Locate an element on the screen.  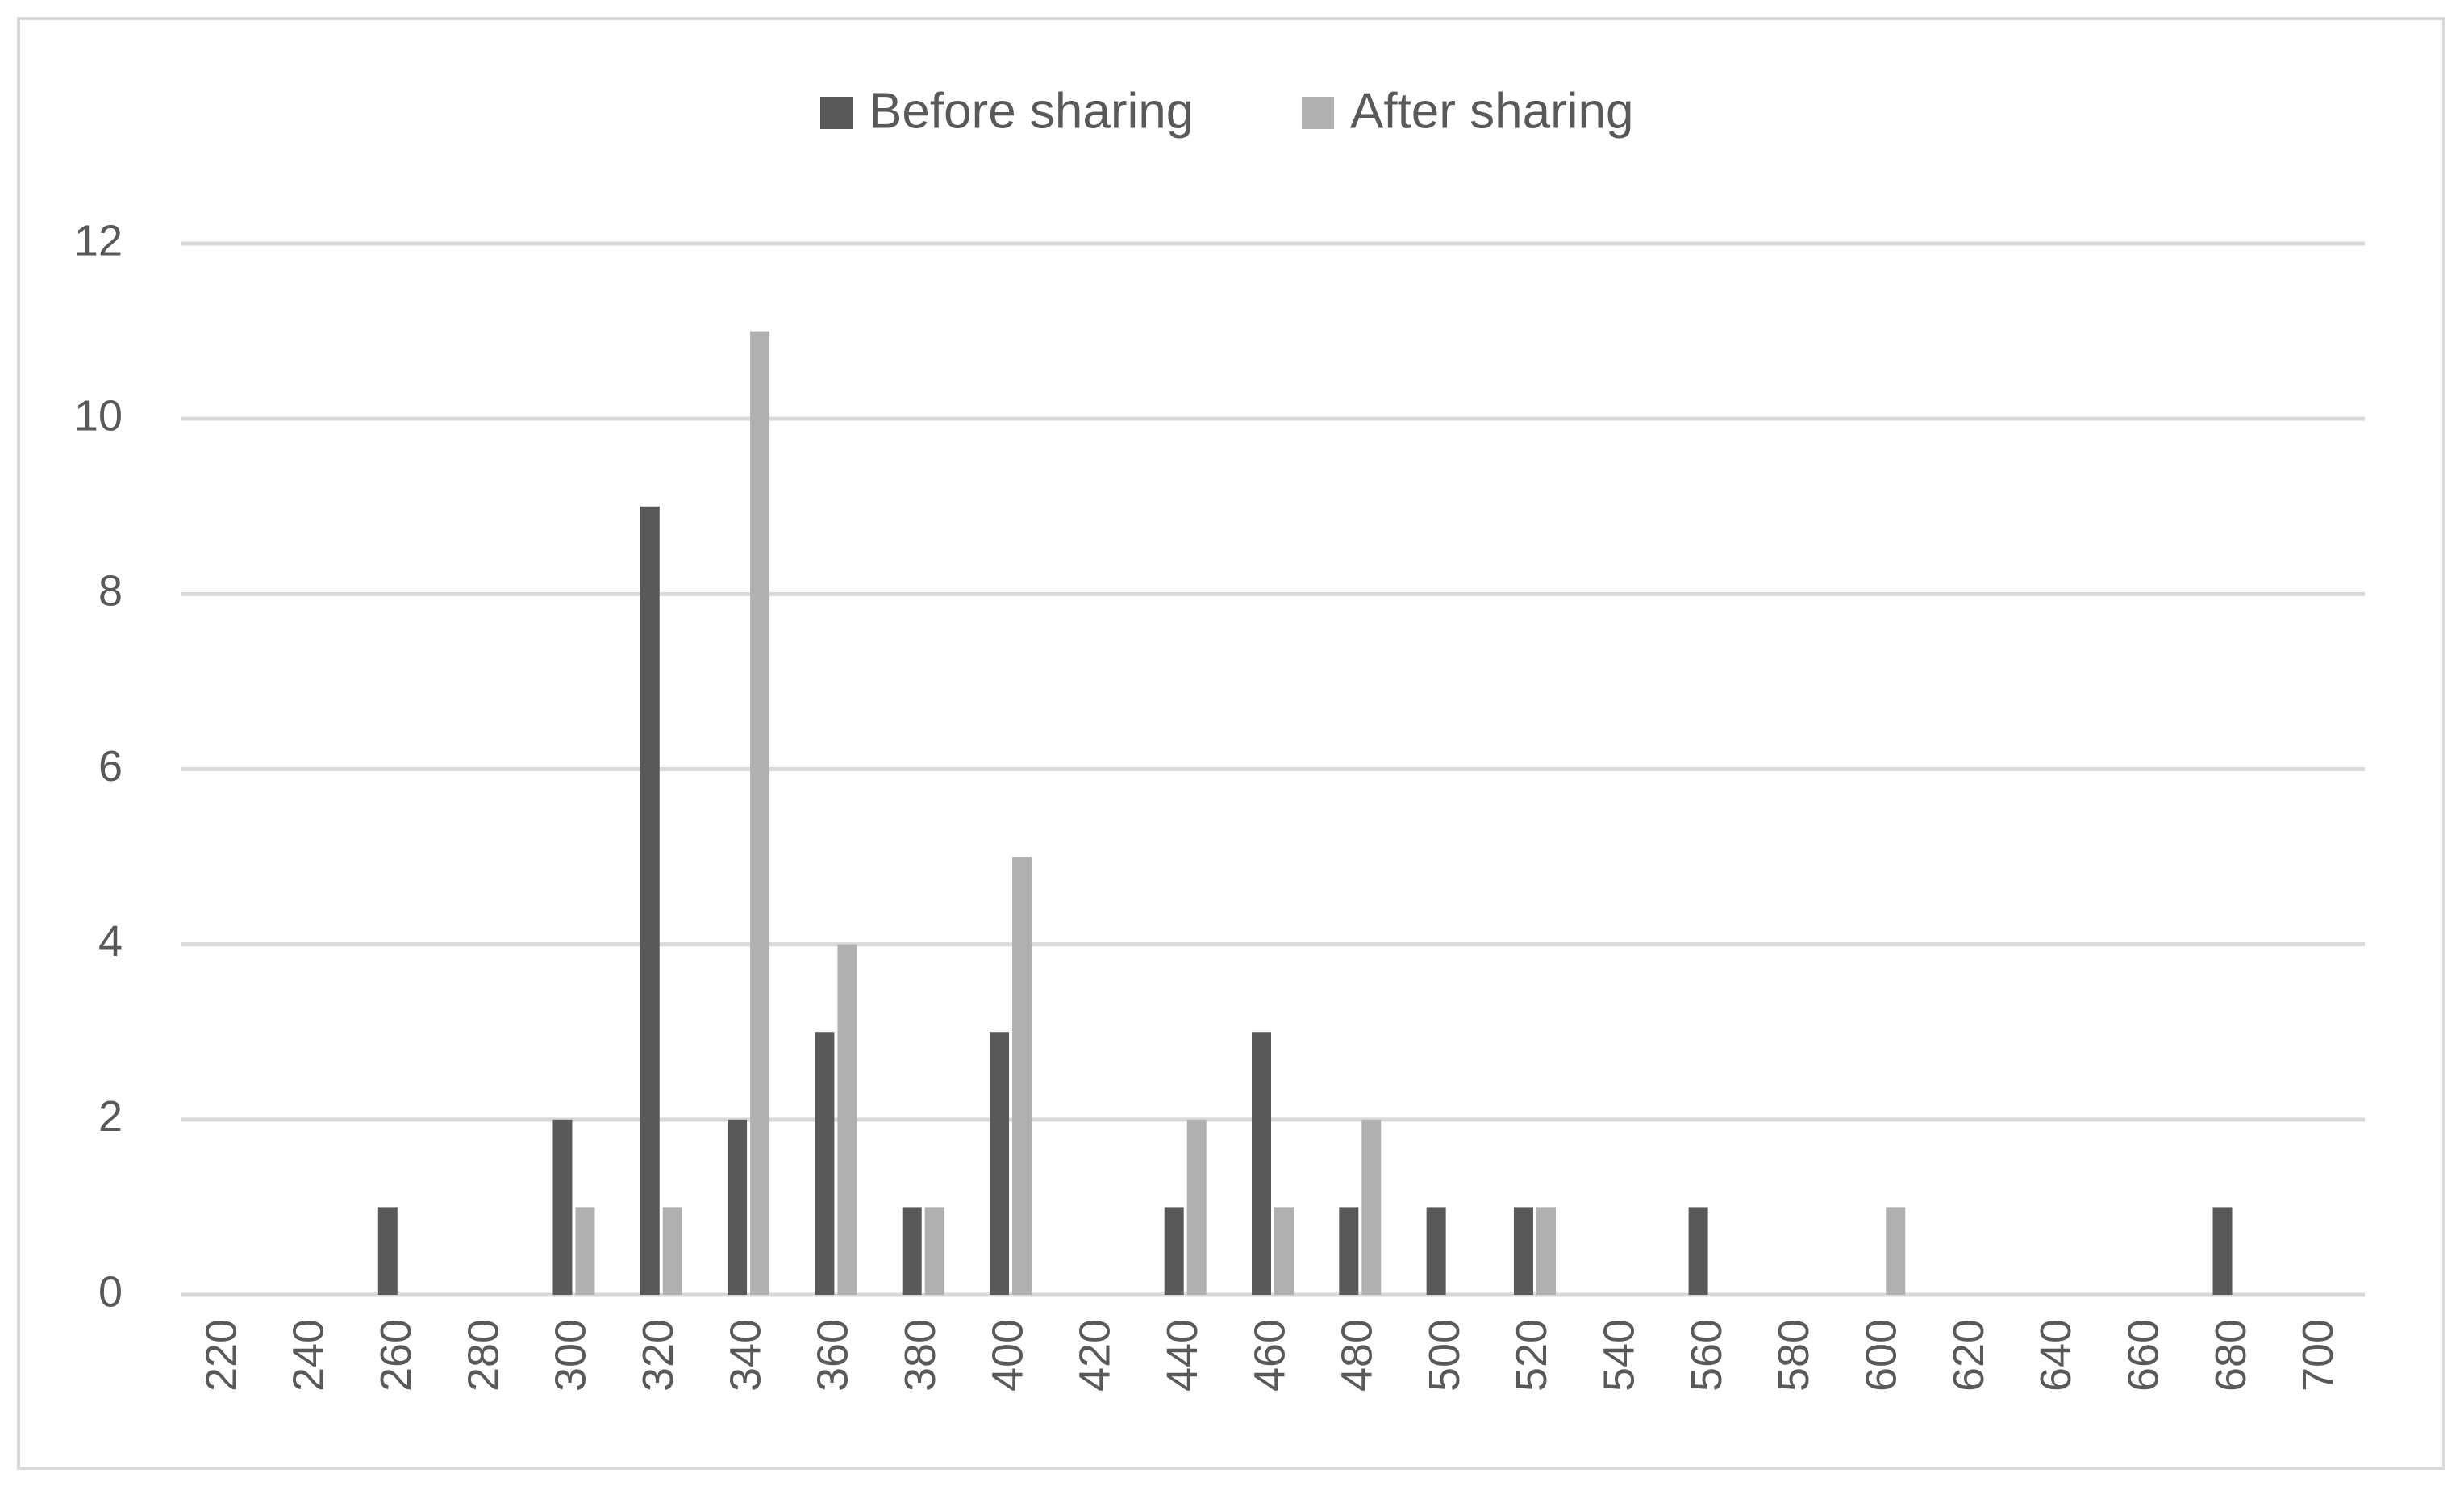
x-tick-label: 540 is located at coordinates (1619, 1355).